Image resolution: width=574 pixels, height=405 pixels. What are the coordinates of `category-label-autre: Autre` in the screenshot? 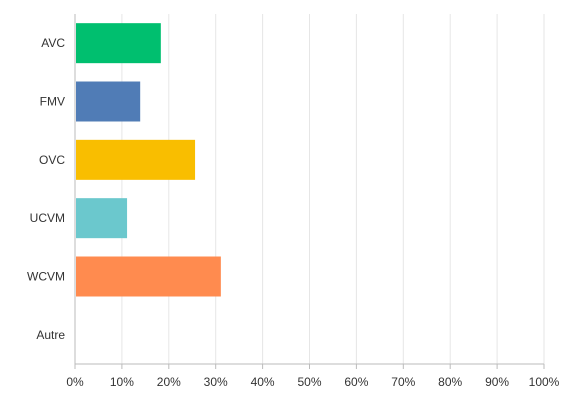 It's located at (50, 335).